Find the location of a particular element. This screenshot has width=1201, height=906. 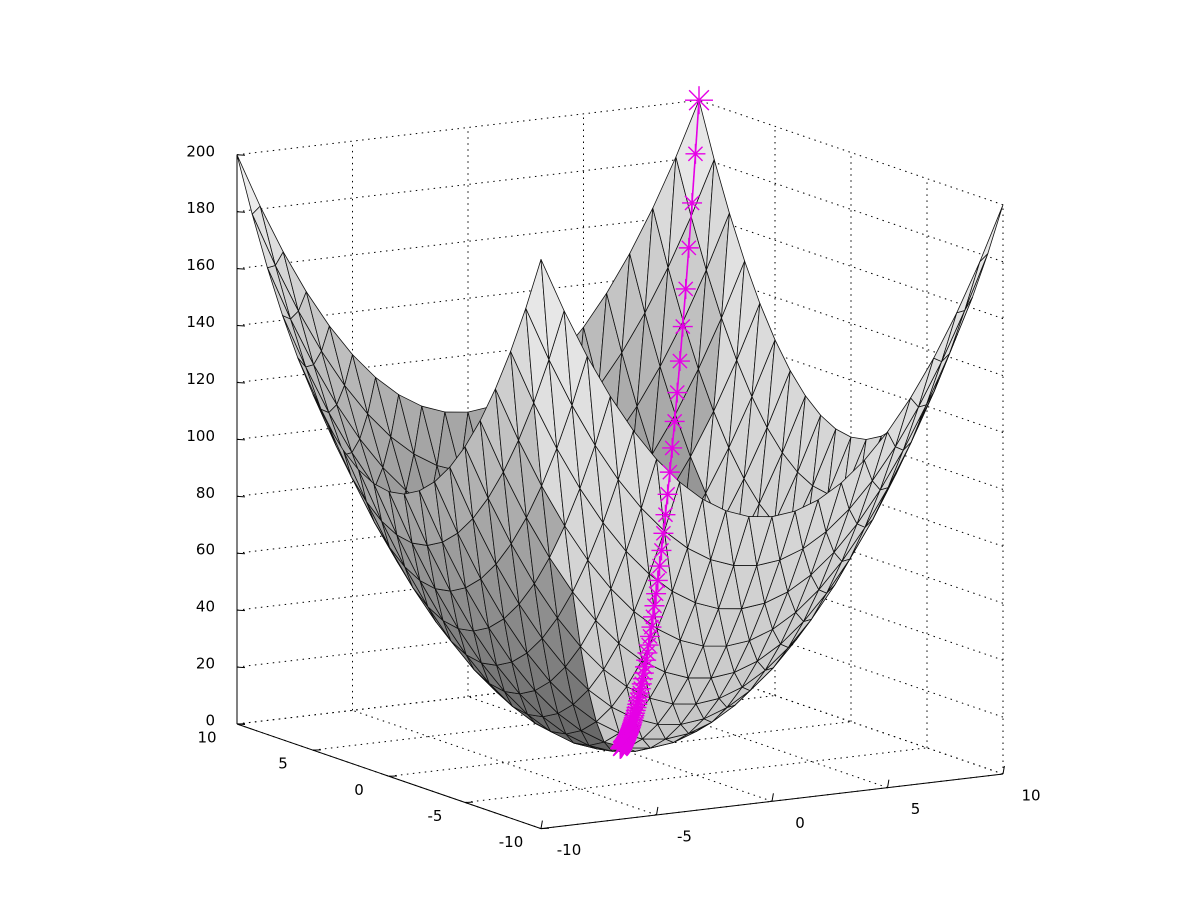

y-tick-label: -10 is located at coordinates (511, 842).